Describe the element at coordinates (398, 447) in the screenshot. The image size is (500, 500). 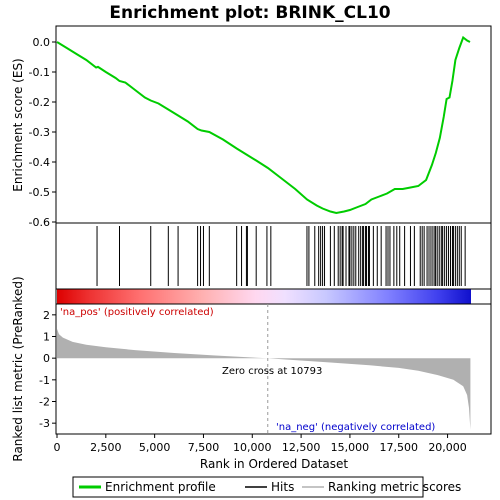
I see `x-tick-label: 17,500` at that location.